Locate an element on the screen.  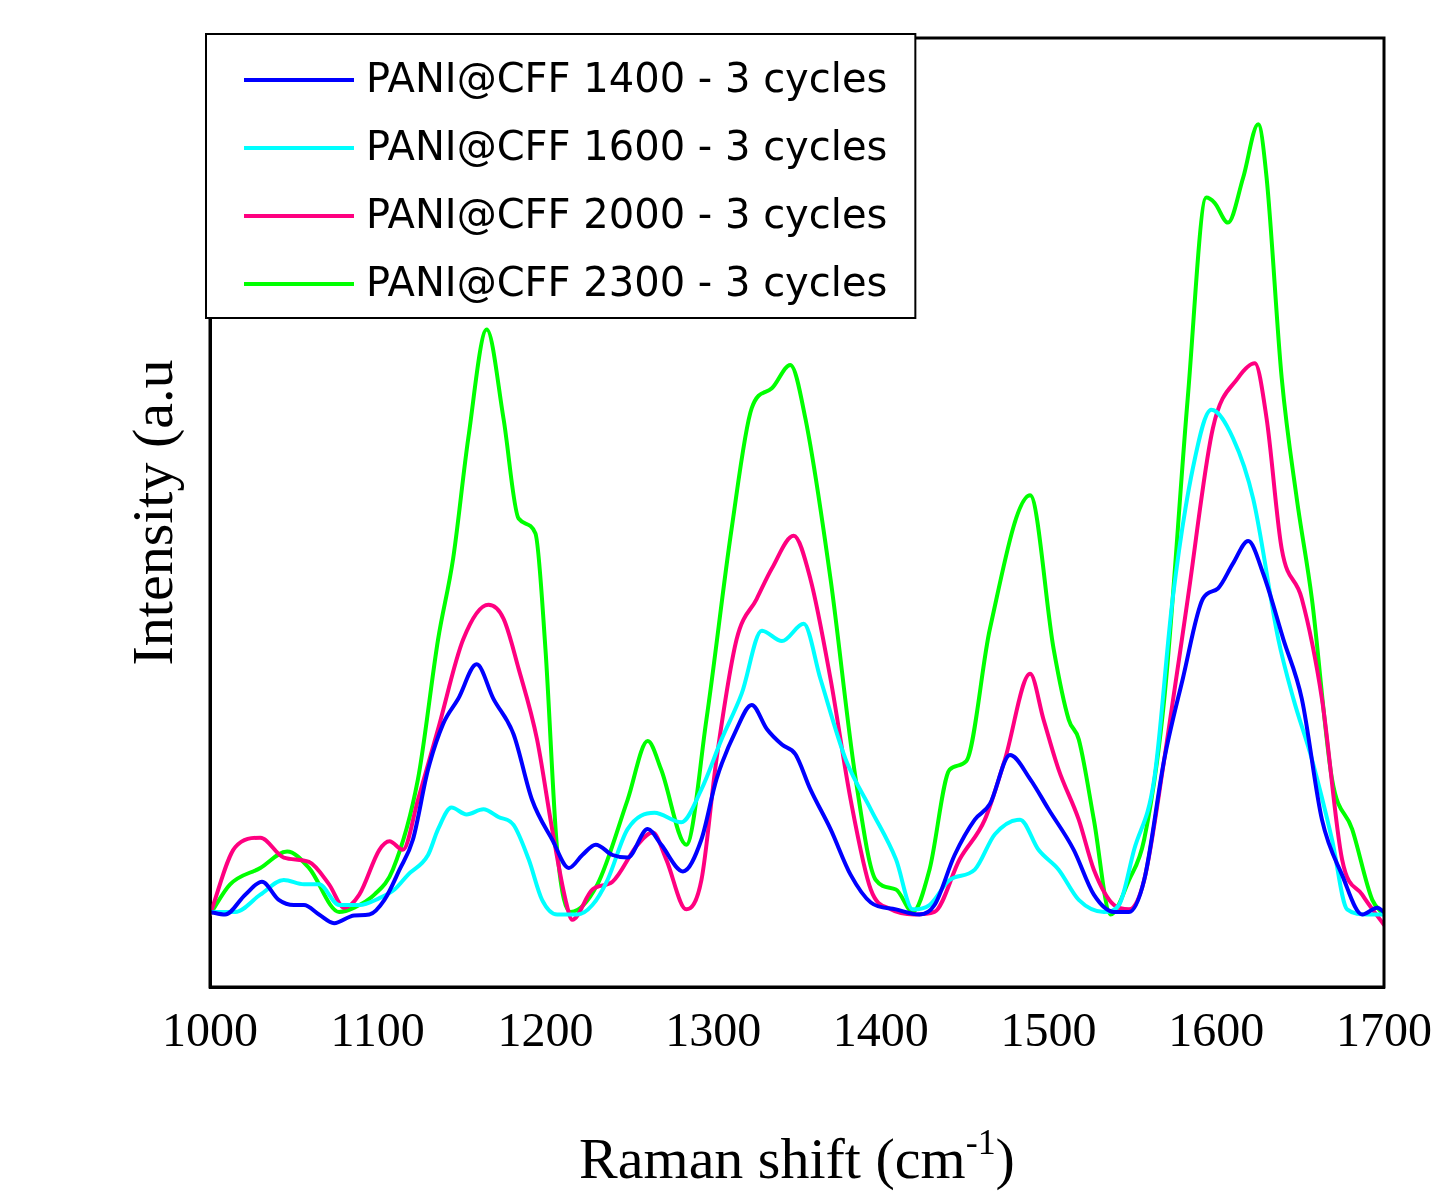
legend-label: PANI@CFF 1400 - 3 cycles is located at coordinates (627, 78).